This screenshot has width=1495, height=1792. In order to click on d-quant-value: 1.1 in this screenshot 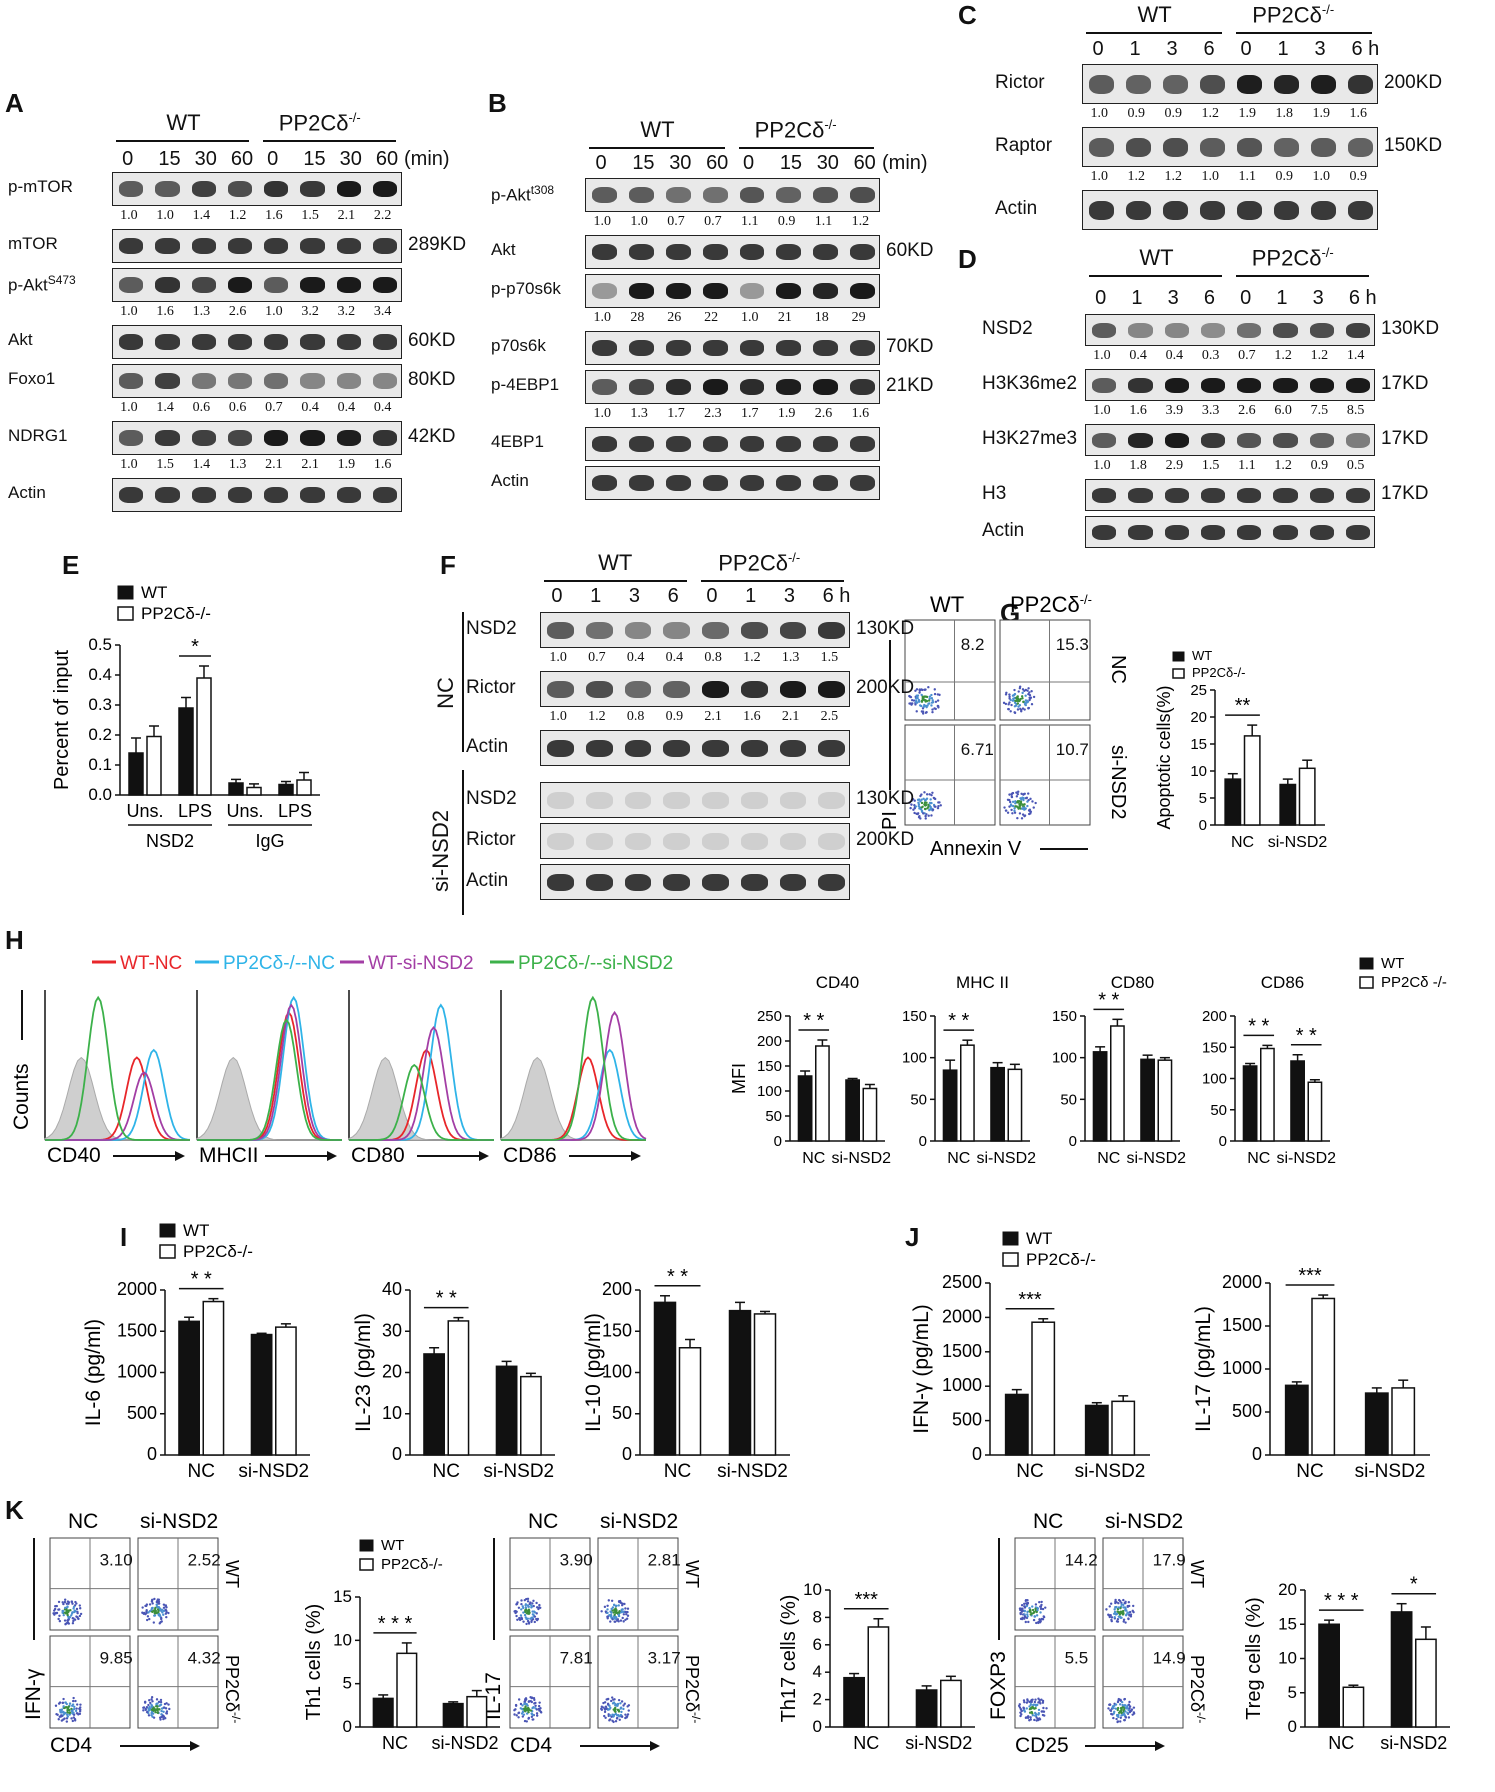, I will do `click(1247, 465)`.